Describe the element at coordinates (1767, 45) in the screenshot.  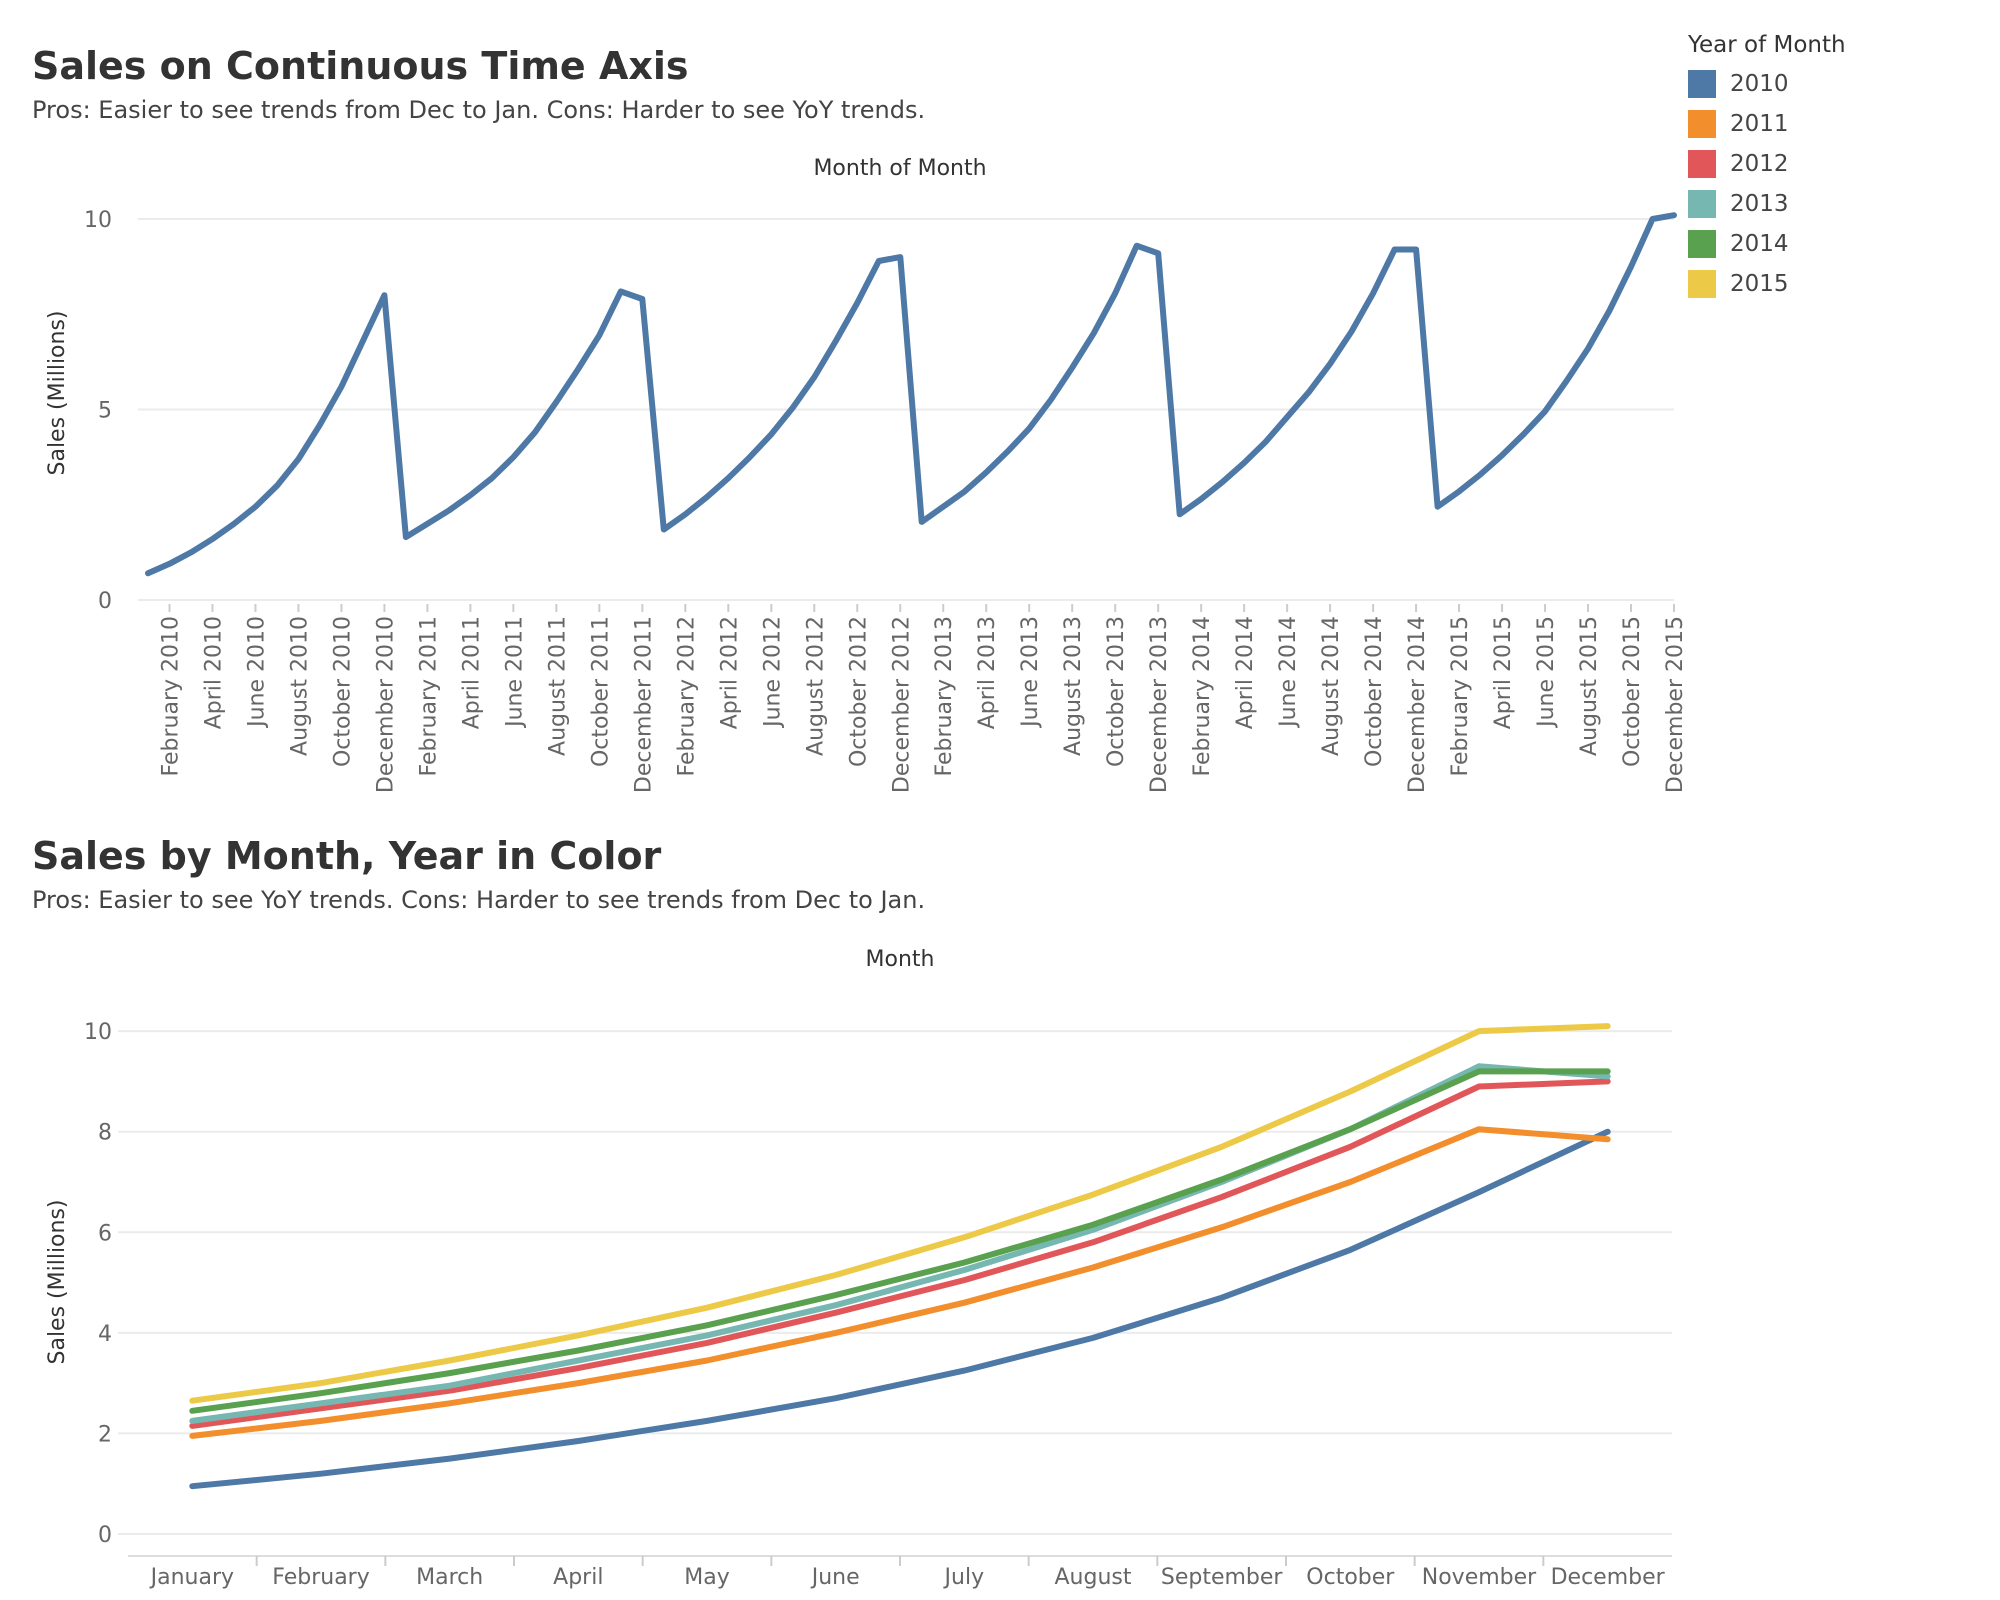
I see `legend-title: Year of Month` at that location.